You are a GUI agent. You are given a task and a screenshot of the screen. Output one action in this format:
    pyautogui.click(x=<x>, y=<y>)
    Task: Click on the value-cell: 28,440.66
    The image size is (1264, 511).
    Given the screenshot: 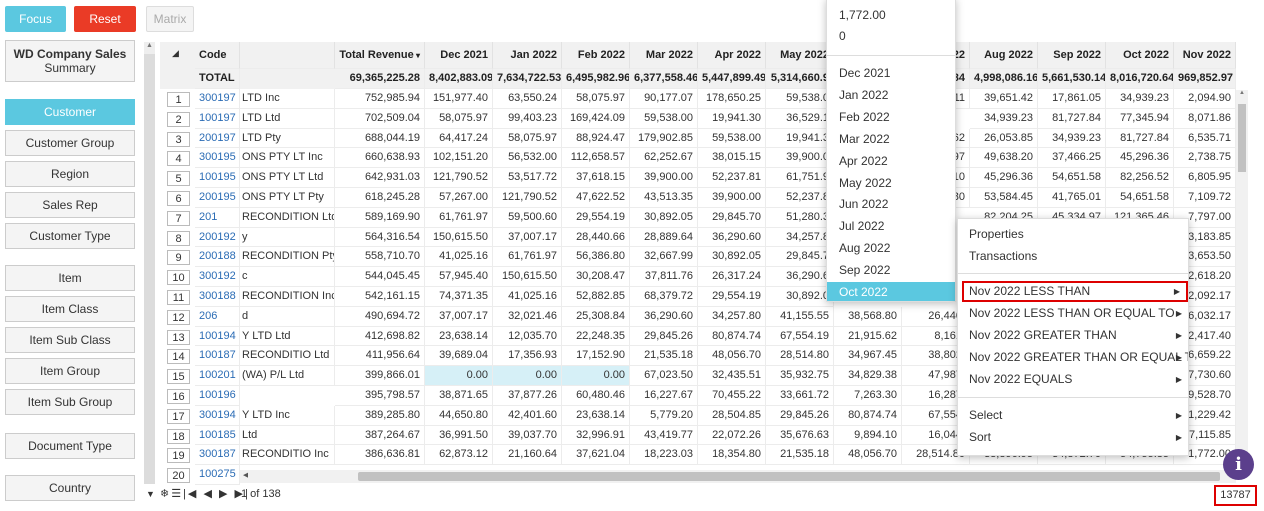 What is the action you would take?
    pyautogui.click(x=596, y=237)
    